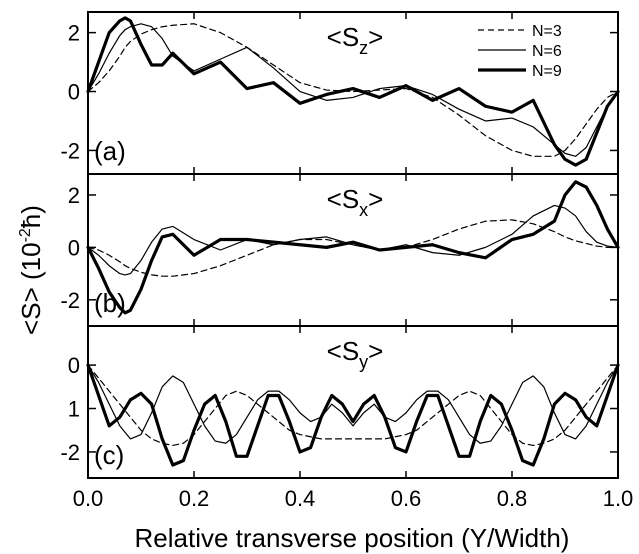 The height and width of the screenshot is (554, 639). What do you see at coordinates (109, 455) in the screenshot?
I see `panel-letter-2: (c)` at bounding box center [109, 455].